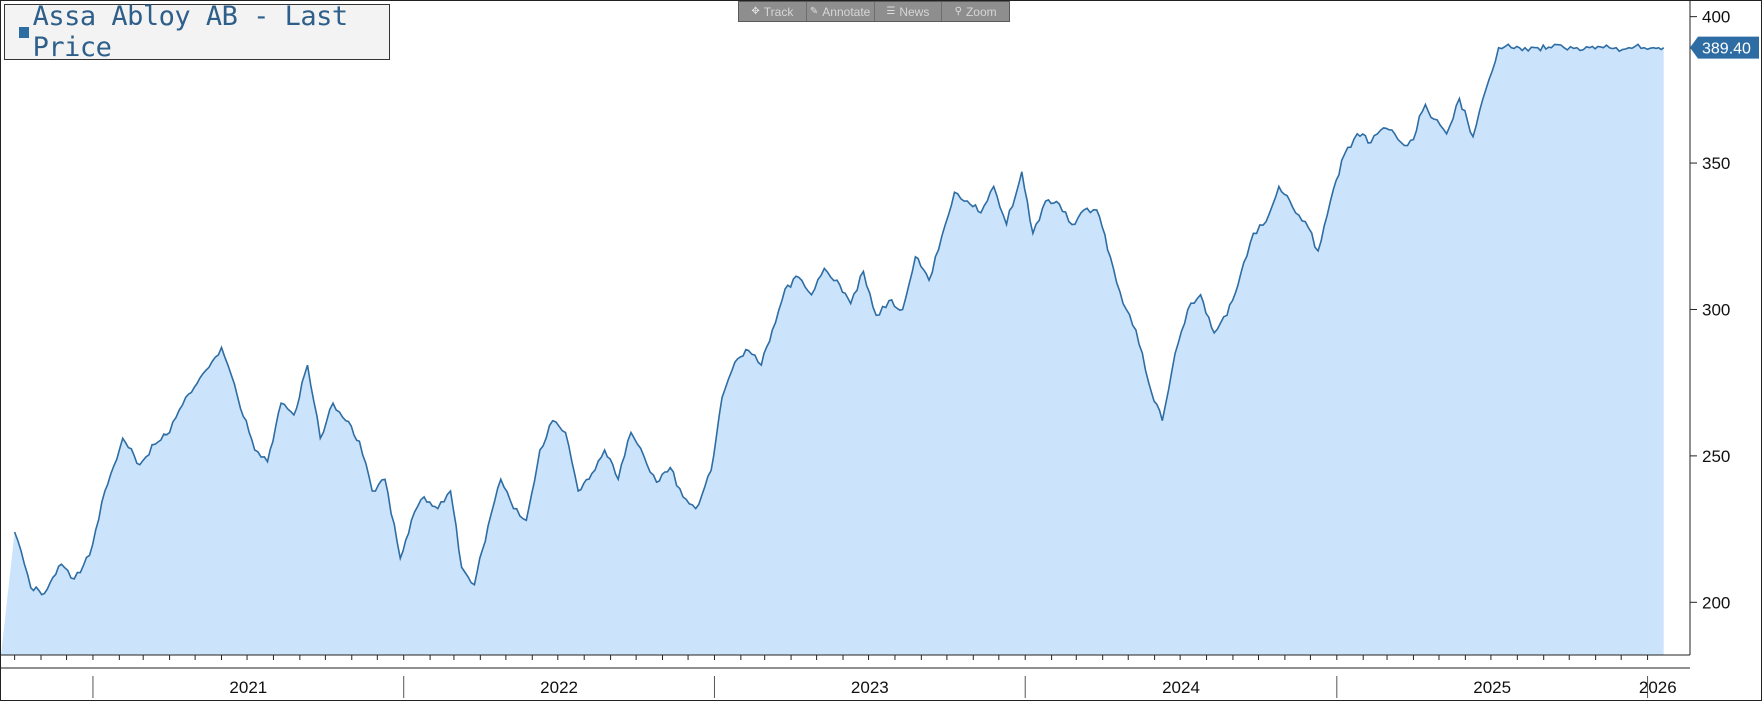 The width and height of the screenshot is (1762, 701). Describe the element at coordinates (981, 11) in the screenshot. I see `zoom-label: Zoom` at that location.